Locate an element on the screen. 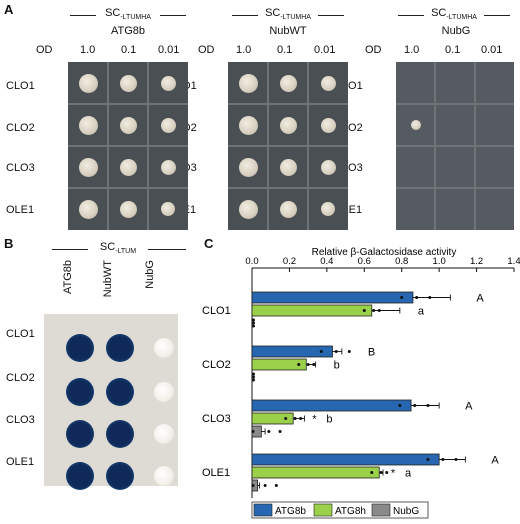 This screenshot has width=520, height=524. x-tick-label: 0.4 is located at coordinates (326, 261).